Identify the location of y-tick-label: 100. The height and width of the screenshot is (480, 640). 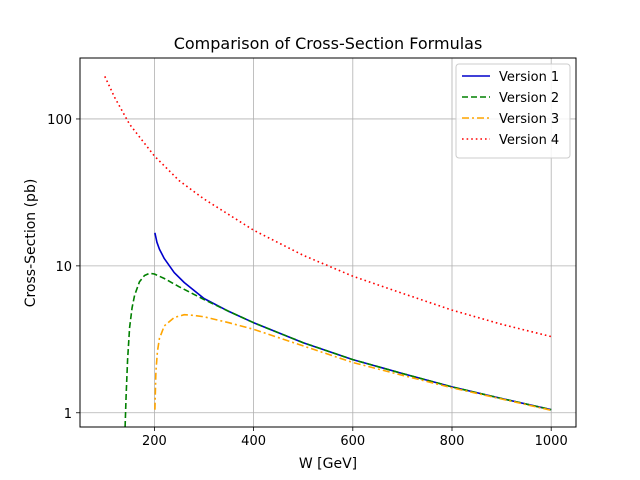
(59, 120).